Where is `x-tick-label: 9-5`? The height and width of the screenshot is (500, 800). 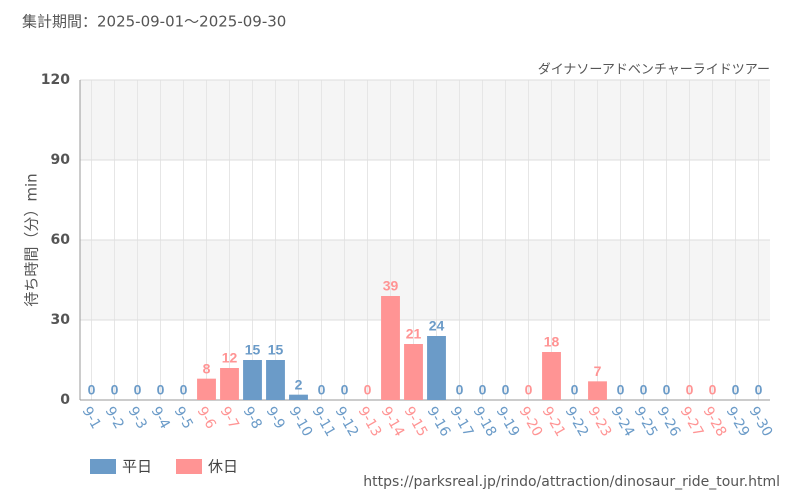
x-tick-label: 9-5 is located at coordinates (183, 418).